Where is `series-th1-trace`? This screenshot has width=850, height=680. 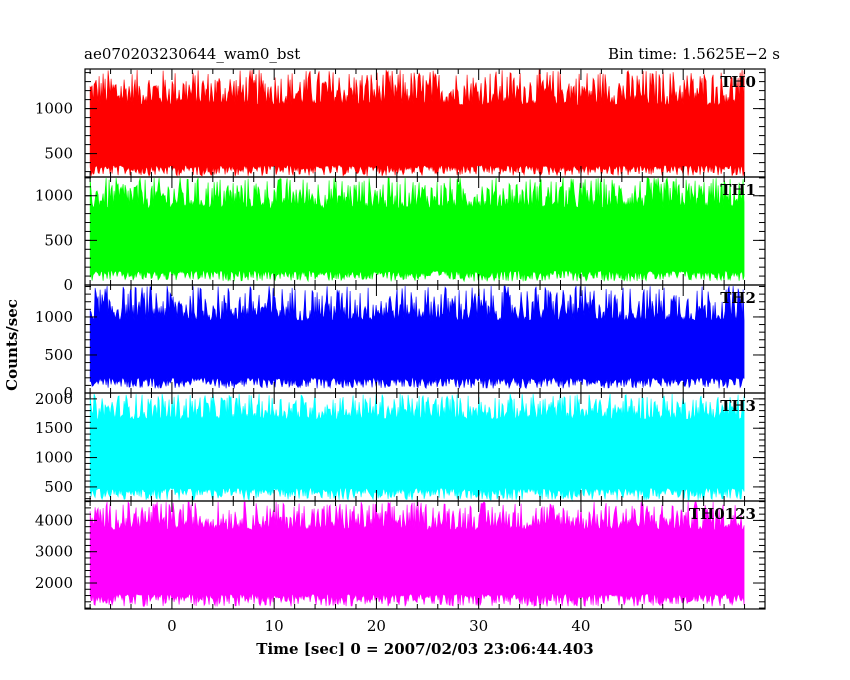 series-th1-trace is located at coordinates (417, 230).